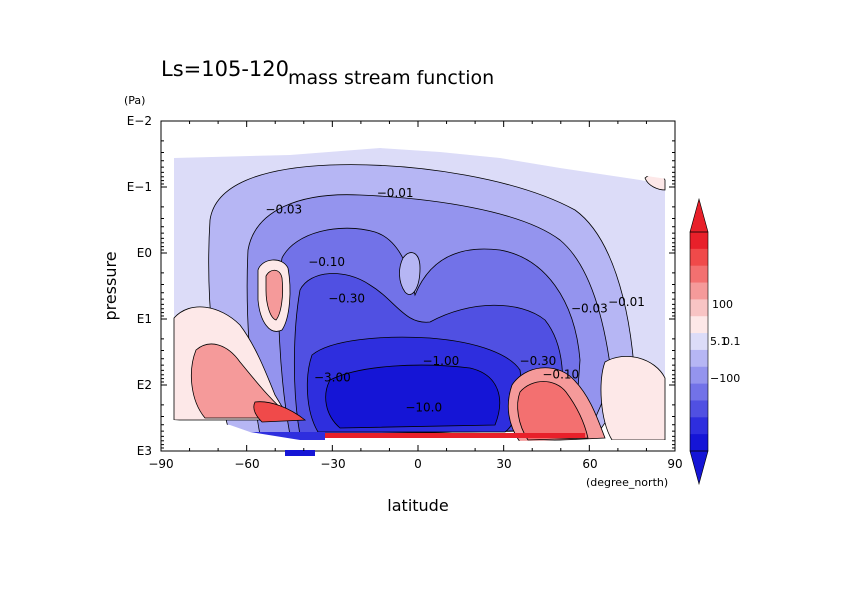 The width and height of the screenshot is (842, 595). What do you see at coordinates (332, 378) in the screenshot?
I see `contour-label: −3.00` at bounding box center [332, 378].